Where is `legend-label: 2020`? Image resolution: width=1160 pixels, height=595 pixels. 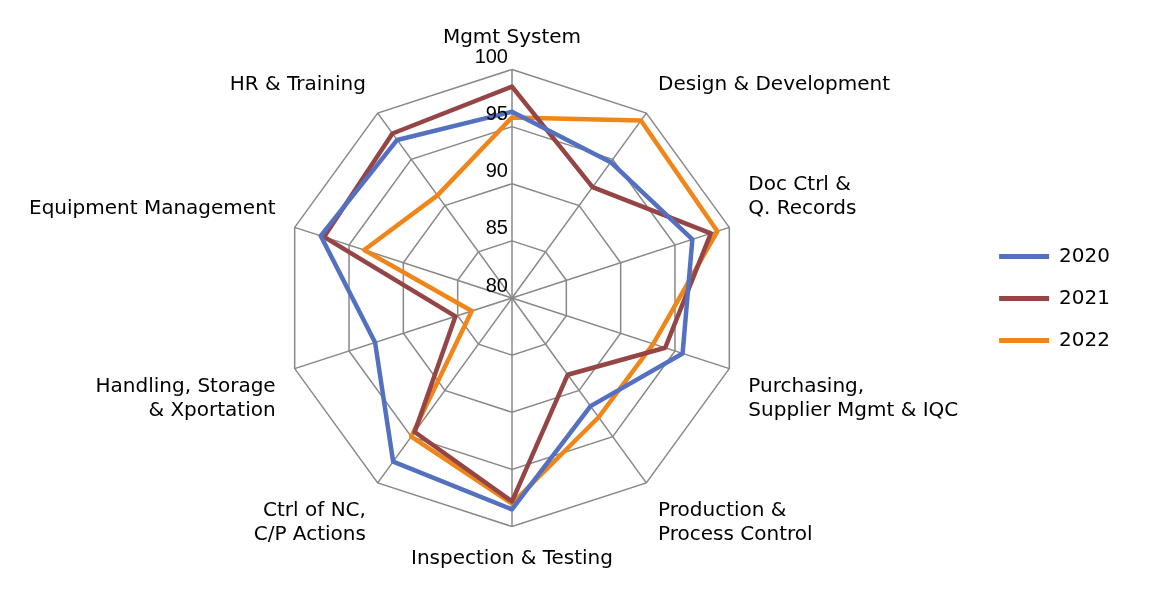
legend-label: 2020 is located at coordinates (1085, 254).